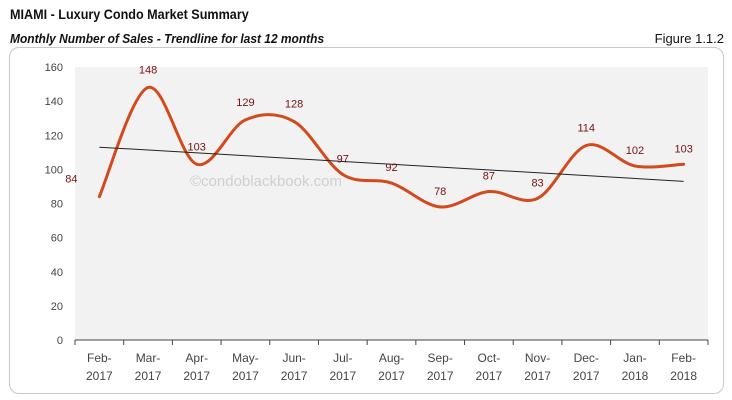 This screenshot has height=400, width=732. I want to click on x-tick-label: Jun-, so click(293, 358).